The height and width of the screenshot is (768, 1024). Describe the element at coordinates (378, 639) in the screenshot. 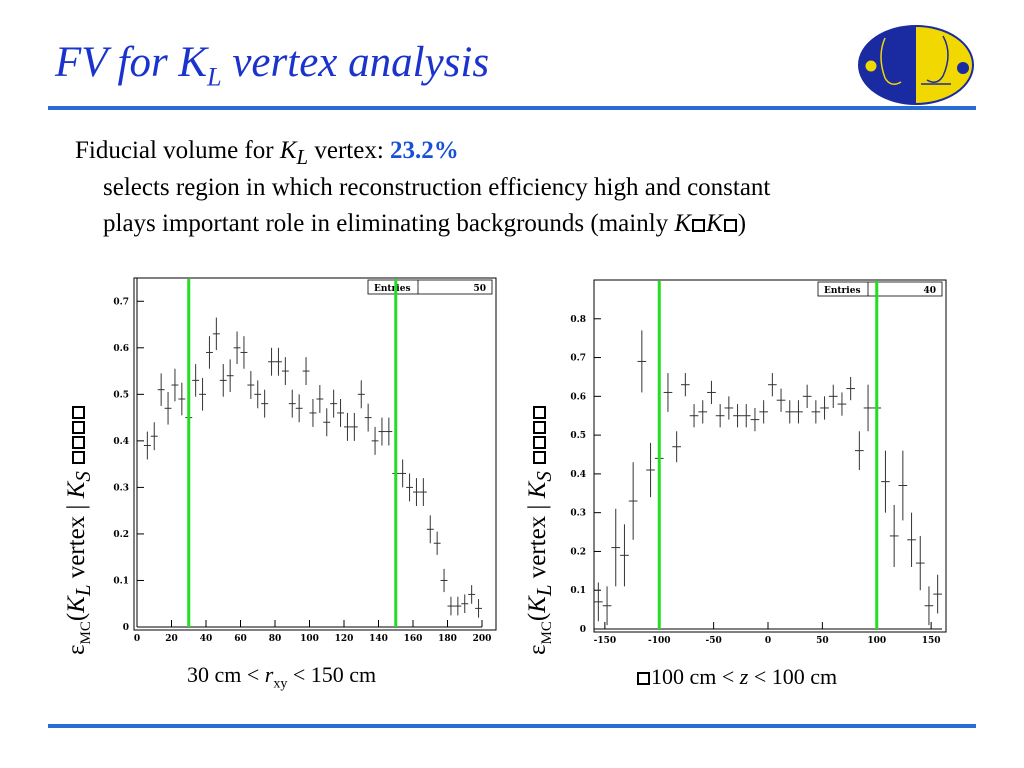

I see `x-tick-label: 140` at that location.